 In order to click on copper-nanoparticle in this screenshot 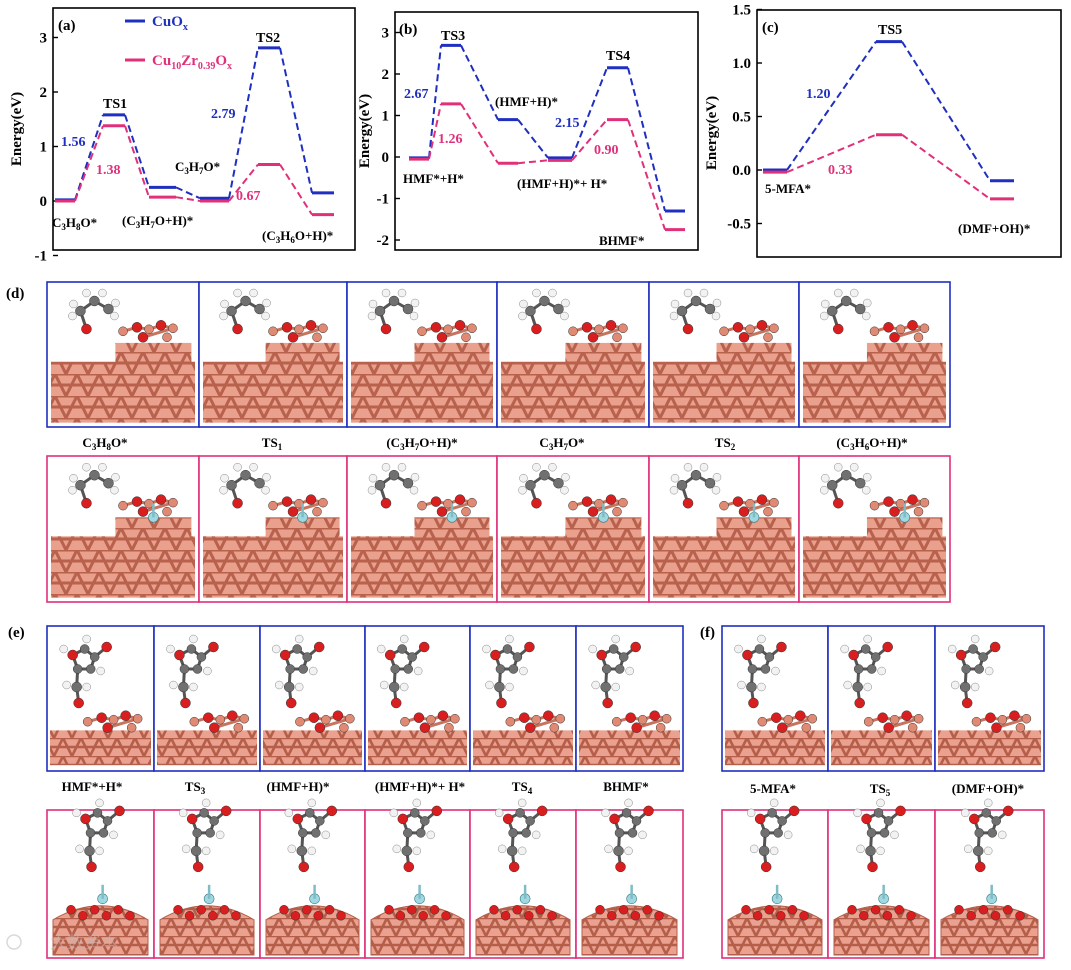, I will do `click(417, 930)`.